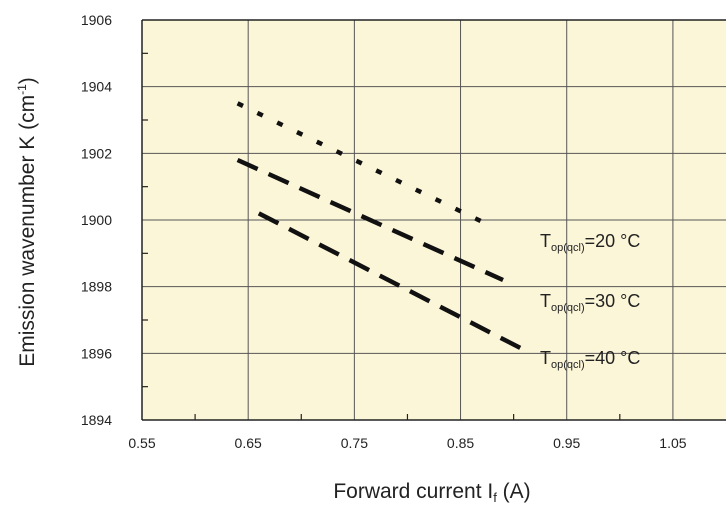  I want to click on y-tick-label: 1906, so click(96, 20).